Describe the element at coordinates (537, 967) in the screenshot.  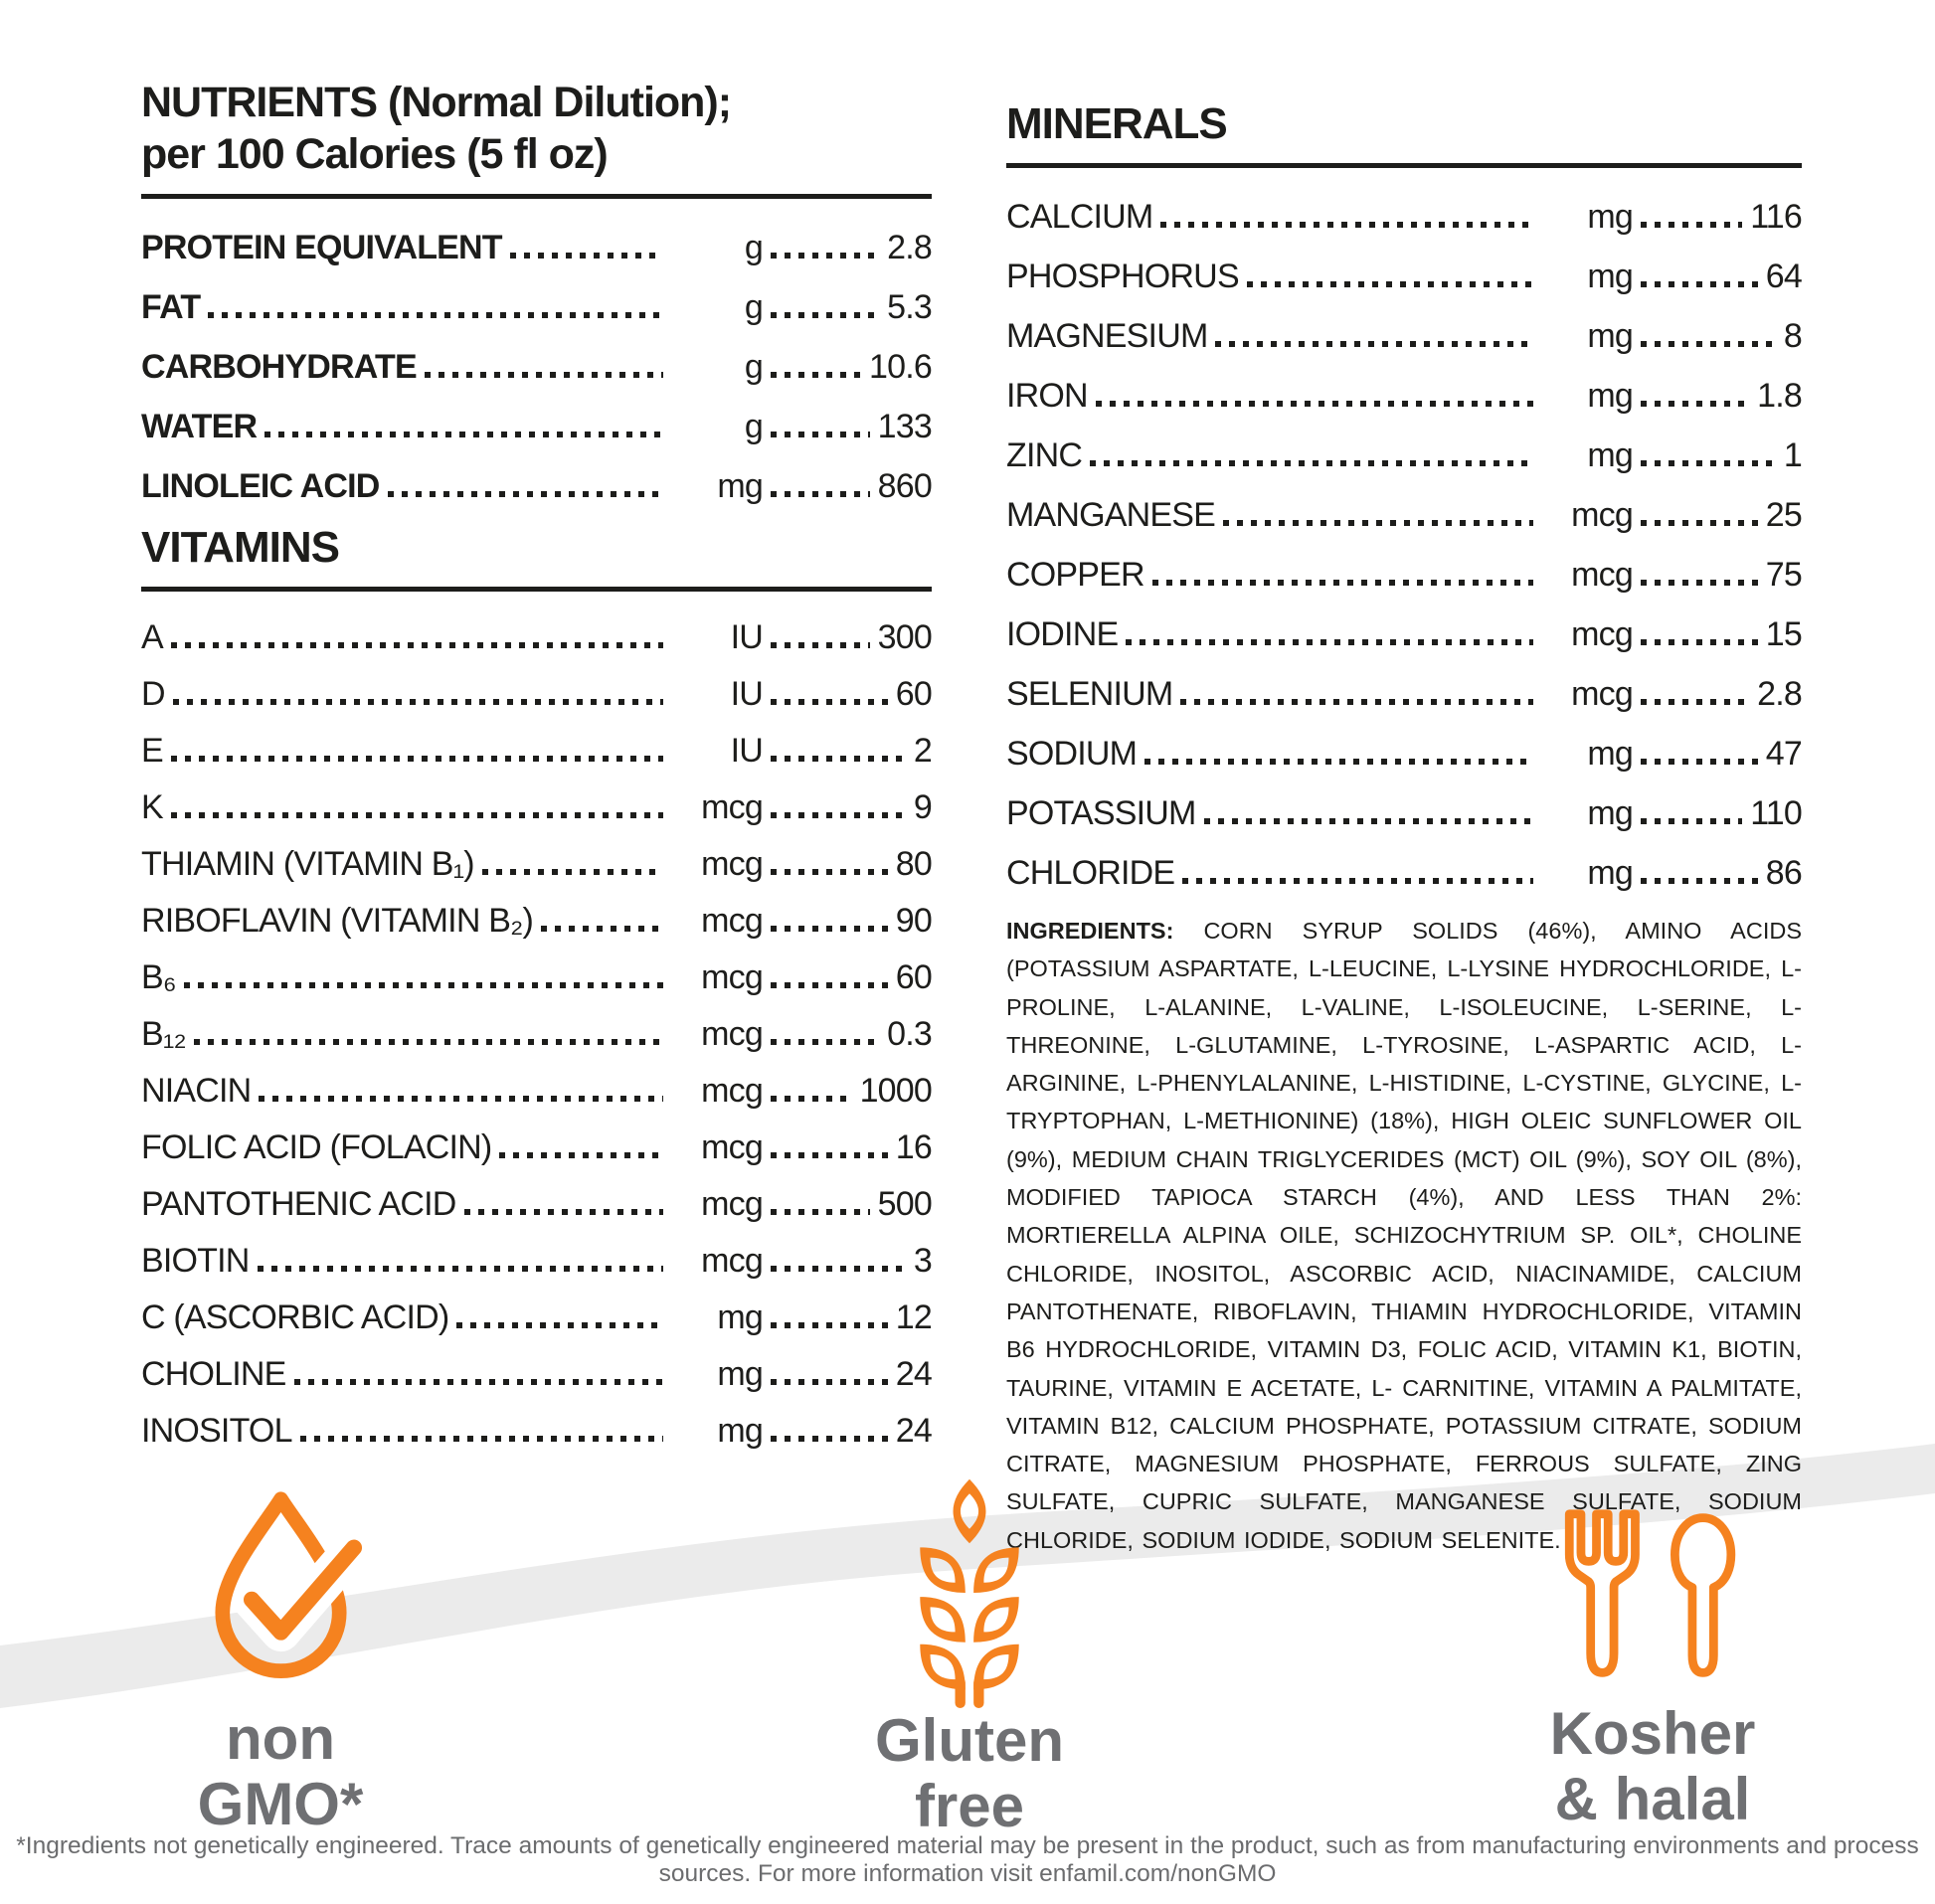
I see `vitamin-row: B₆ mcg 60` at that location.